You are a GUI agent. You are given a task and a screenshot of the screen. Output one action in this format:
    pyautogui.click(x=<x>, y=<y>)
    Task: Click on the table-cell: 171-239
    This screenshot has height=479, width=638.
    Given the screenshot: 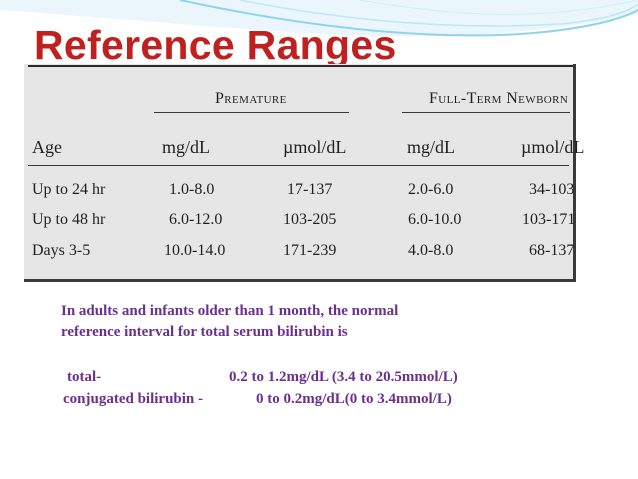 What is the action you would take?
    pyautogui.click(x=310, y=250)
    